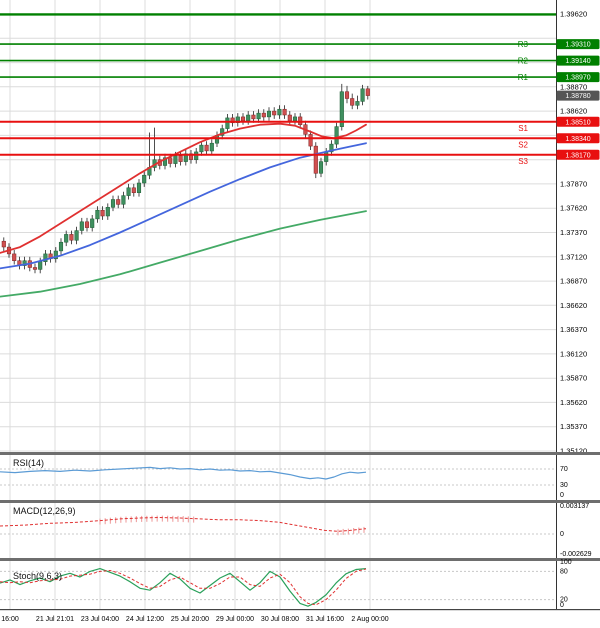 This screenshot has width=600, height=628. I want to click on price-tick-label: 1.37620, so click(573, 208).